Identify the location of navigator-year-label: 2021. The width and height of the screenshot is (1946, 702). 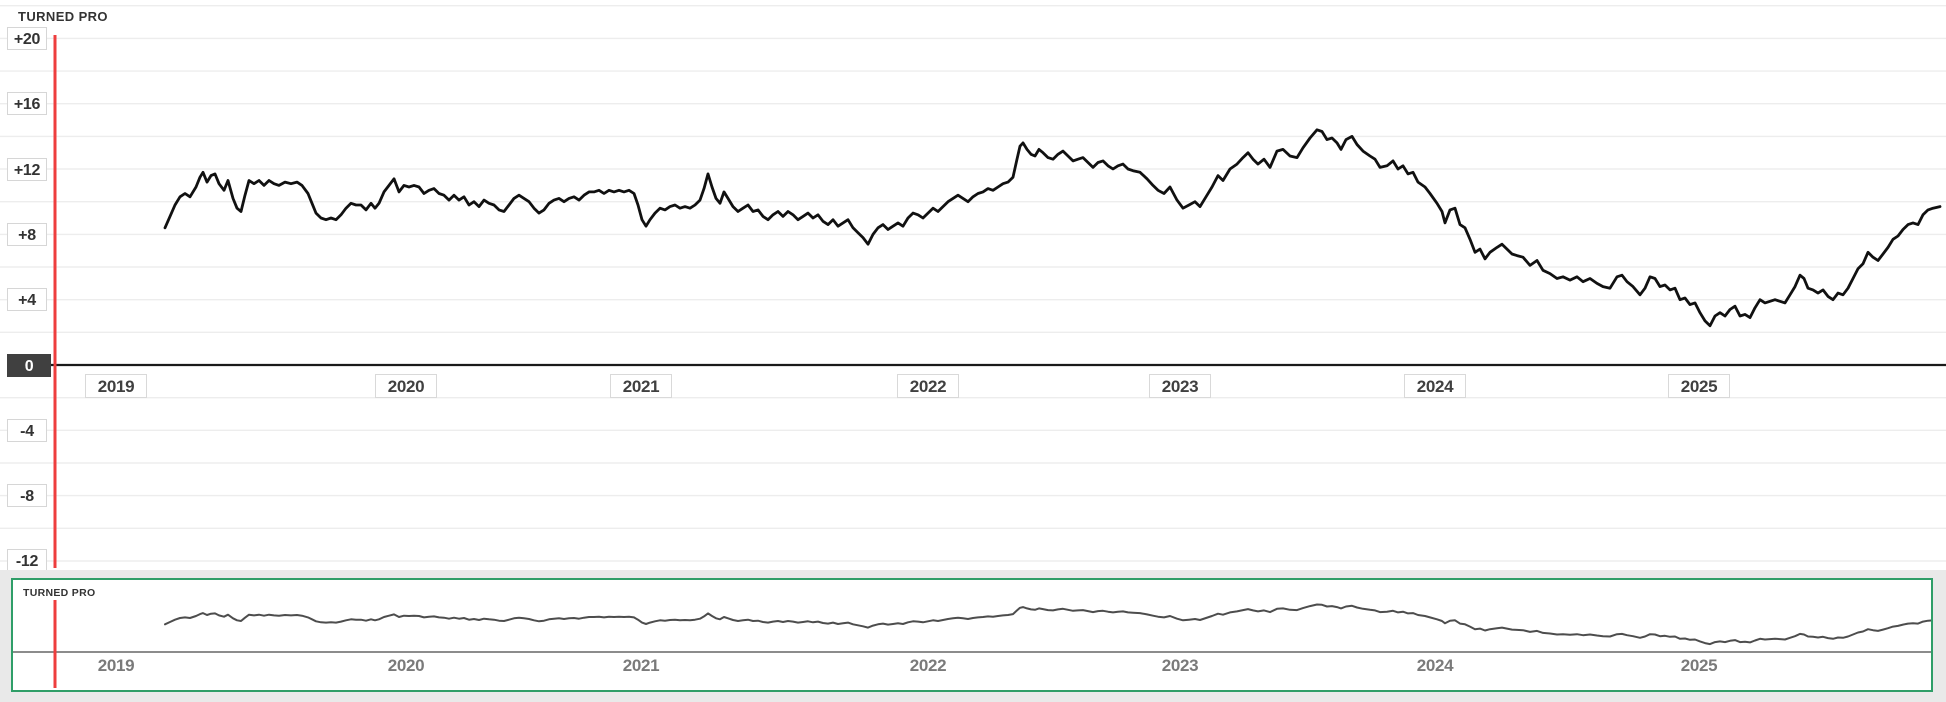
(641, 665).